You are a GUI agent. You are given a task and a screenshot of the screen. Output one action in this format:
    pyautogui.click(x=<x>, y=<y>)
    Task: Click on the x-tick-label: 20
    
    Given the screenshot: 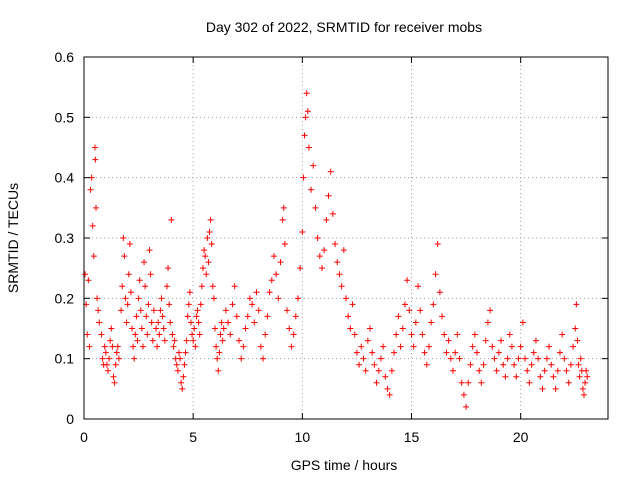 What is the action you would take?
    pyautogui.click(x=521, y=437)
    